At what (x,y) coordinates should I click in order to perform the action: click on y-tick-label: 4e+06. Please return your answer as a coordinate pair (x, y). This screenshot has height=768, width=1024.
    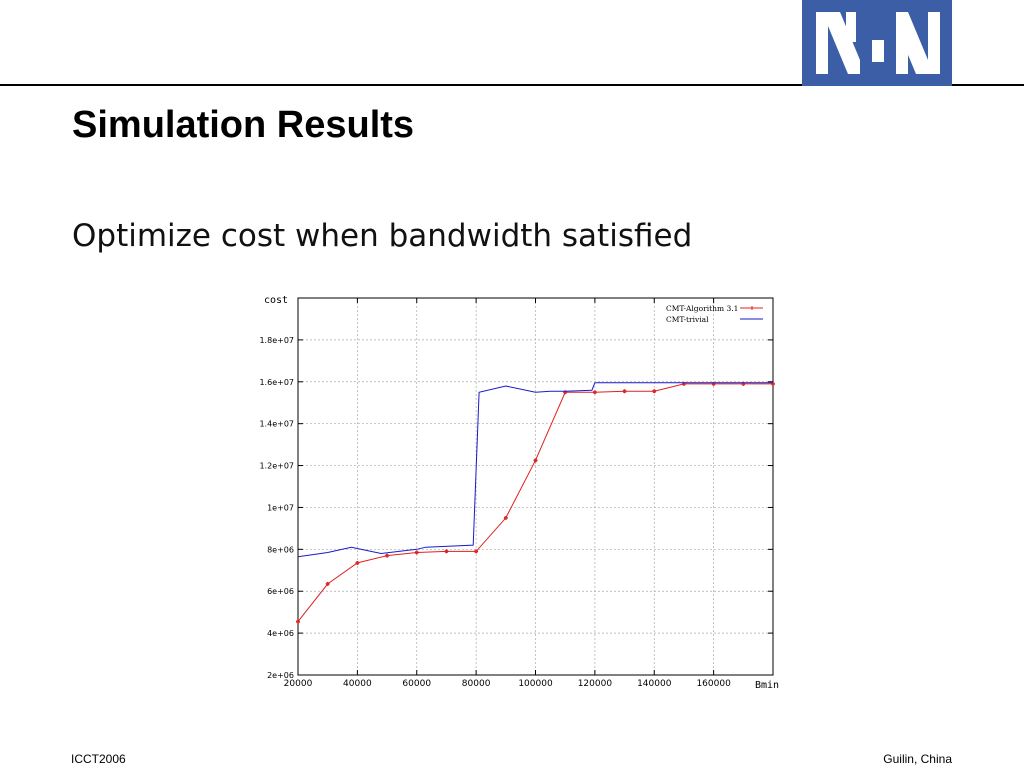
    Looking at the image, I should click on (280, 633).